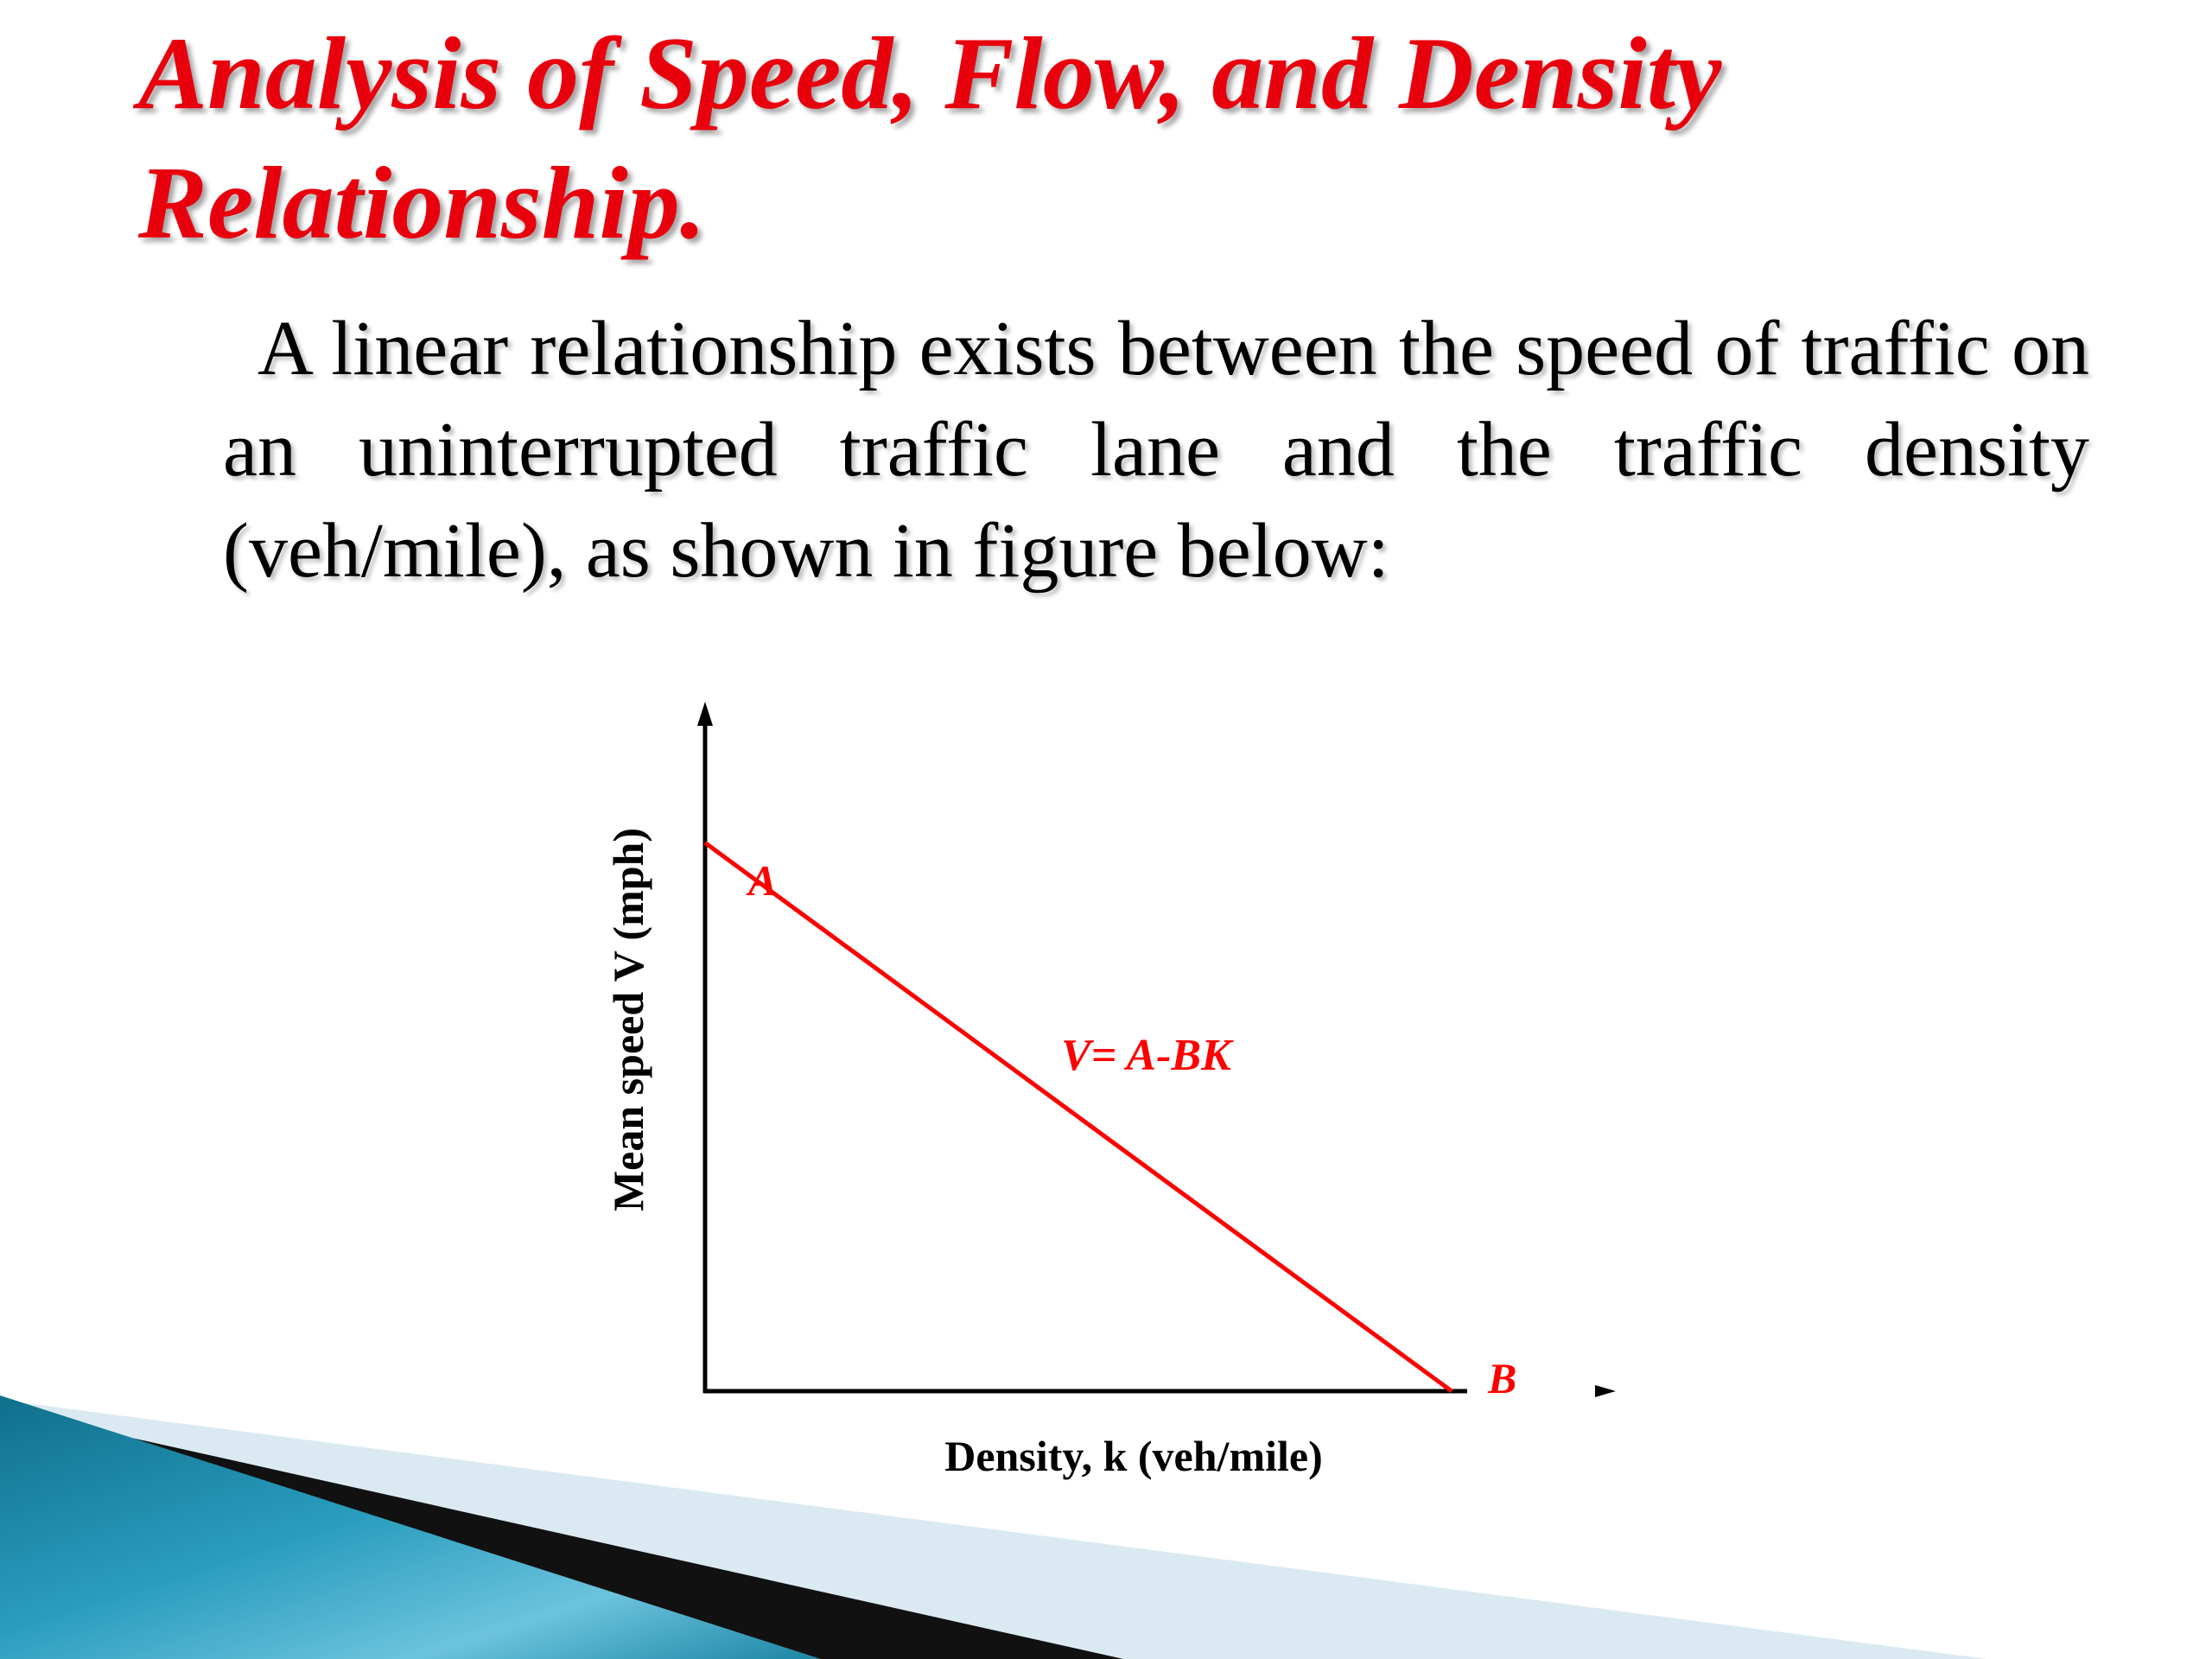 The width and height of the screenshot is (2212, 1659). What do you see at coordinates (1147, 1055) in the screenshot?
I see `equation-label: V= A-BK` at bounding box center [1147, 1055].